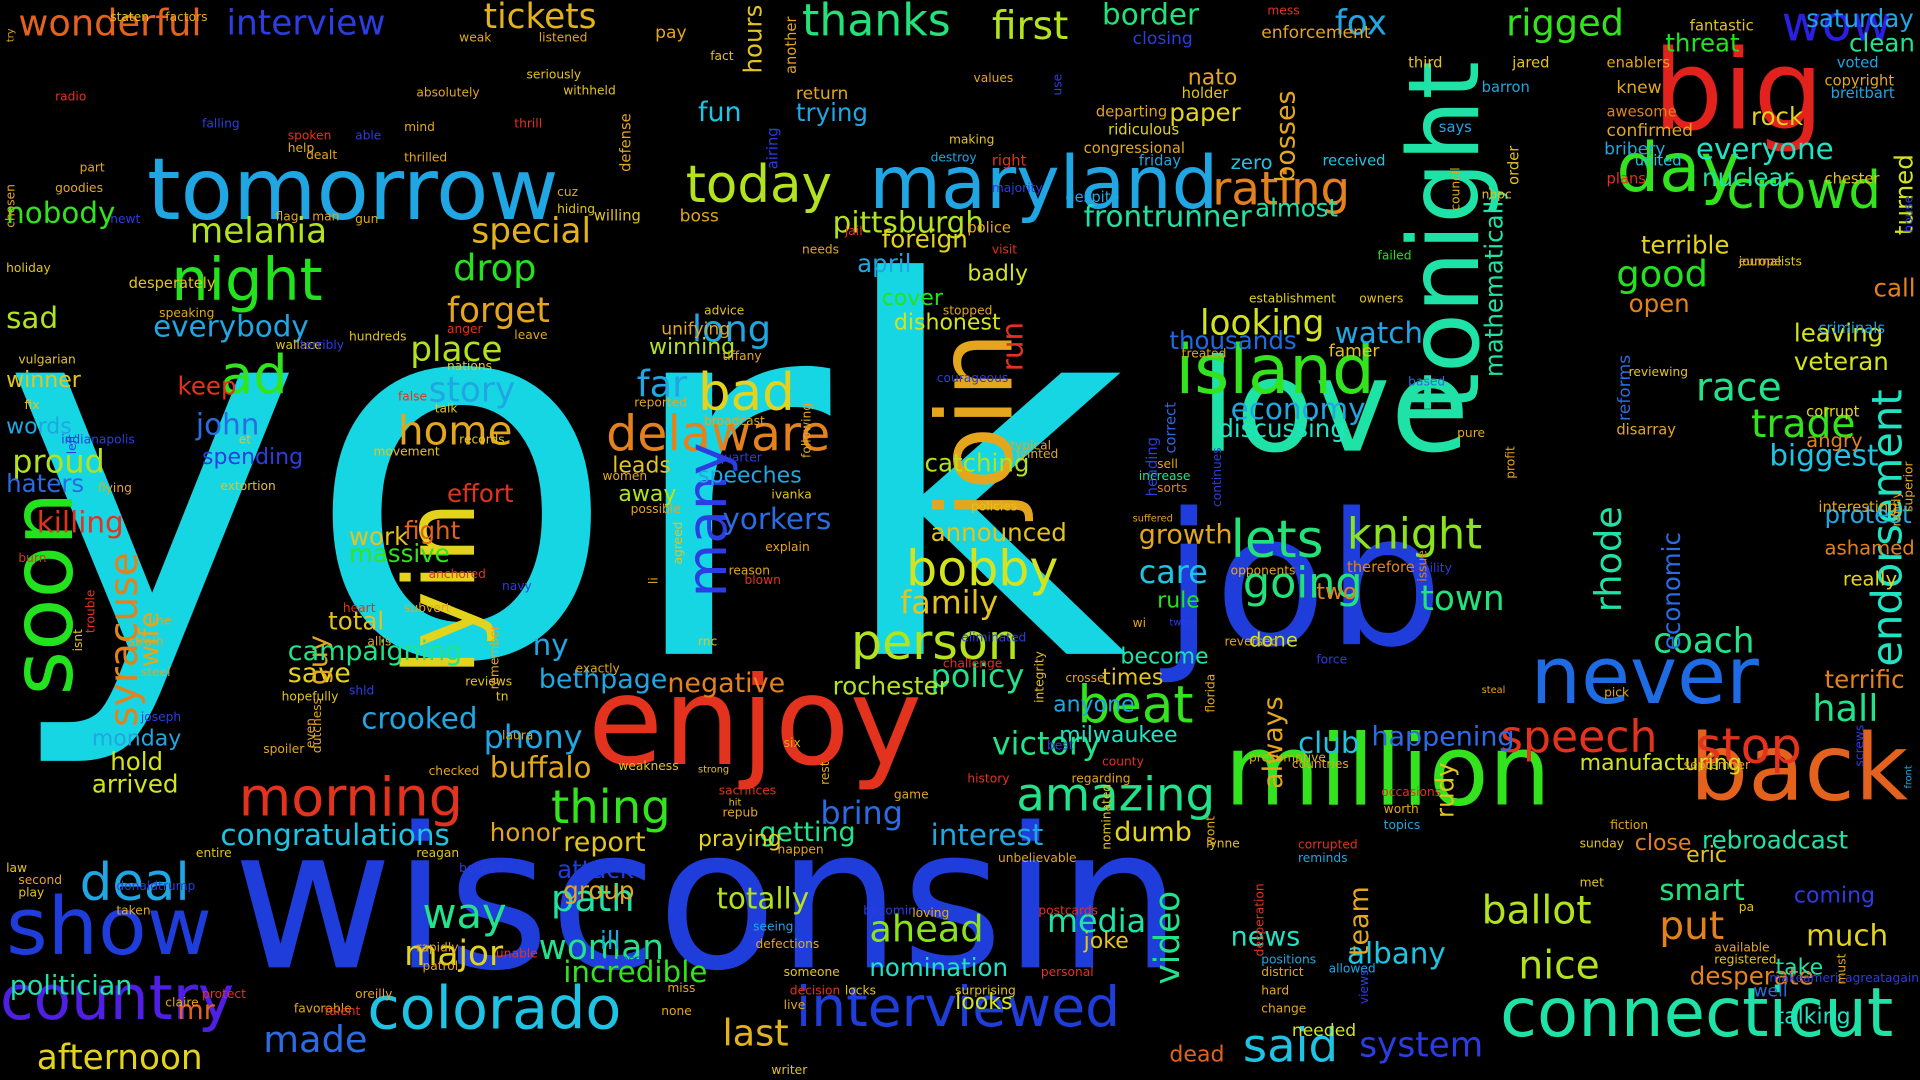  I want to click on word: close, so click(1663, 843).